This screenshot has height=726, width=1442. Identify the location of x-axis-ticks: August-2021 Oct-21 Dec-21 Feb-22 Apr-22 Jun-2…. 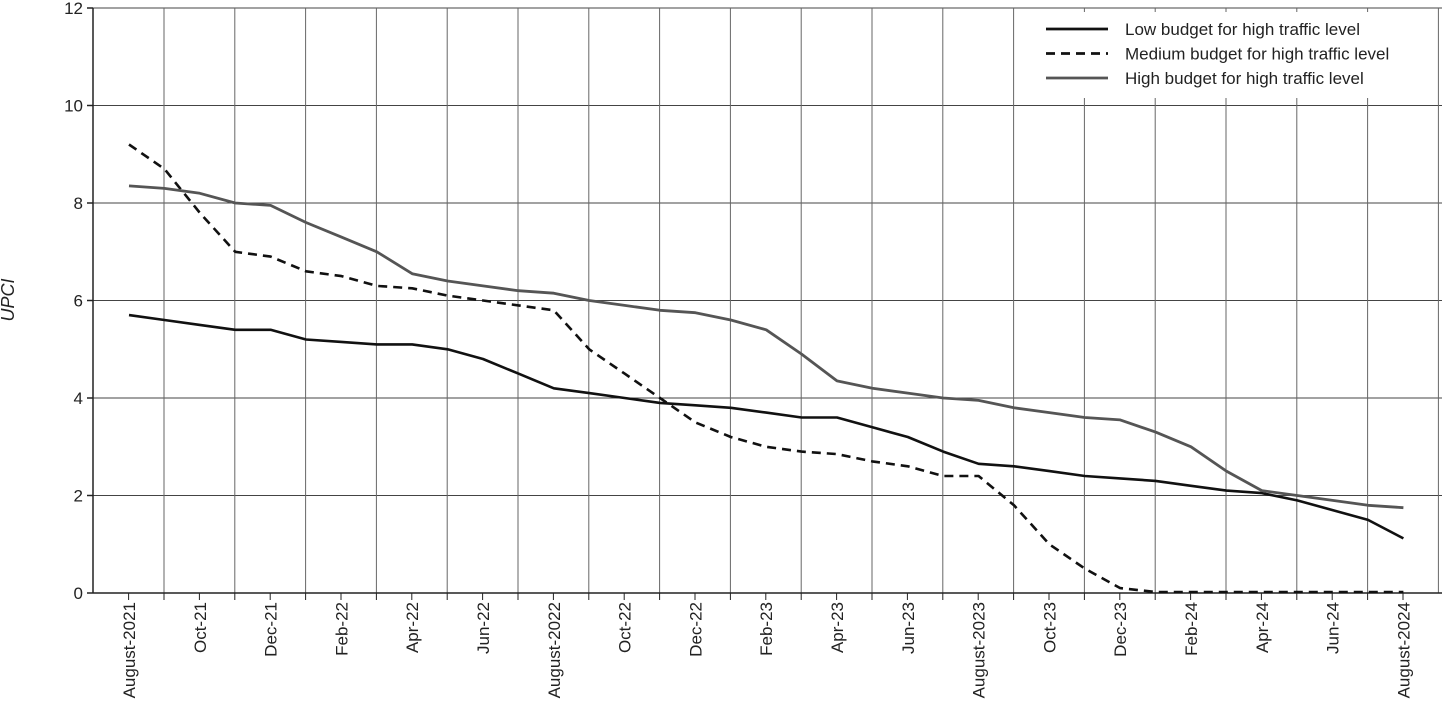
(766, 645).